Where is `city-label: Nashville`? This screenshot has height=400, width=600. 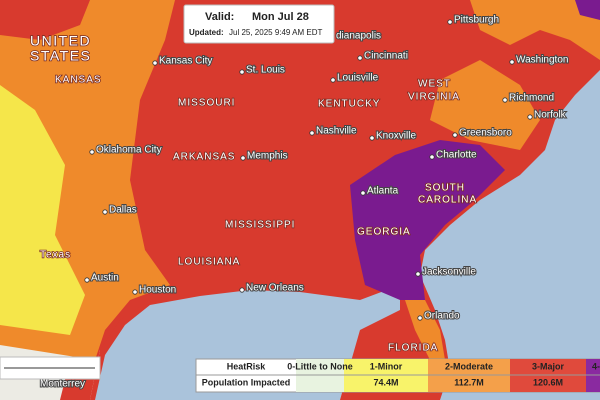
city-label: Nashville is located at coordinates (336, 131).